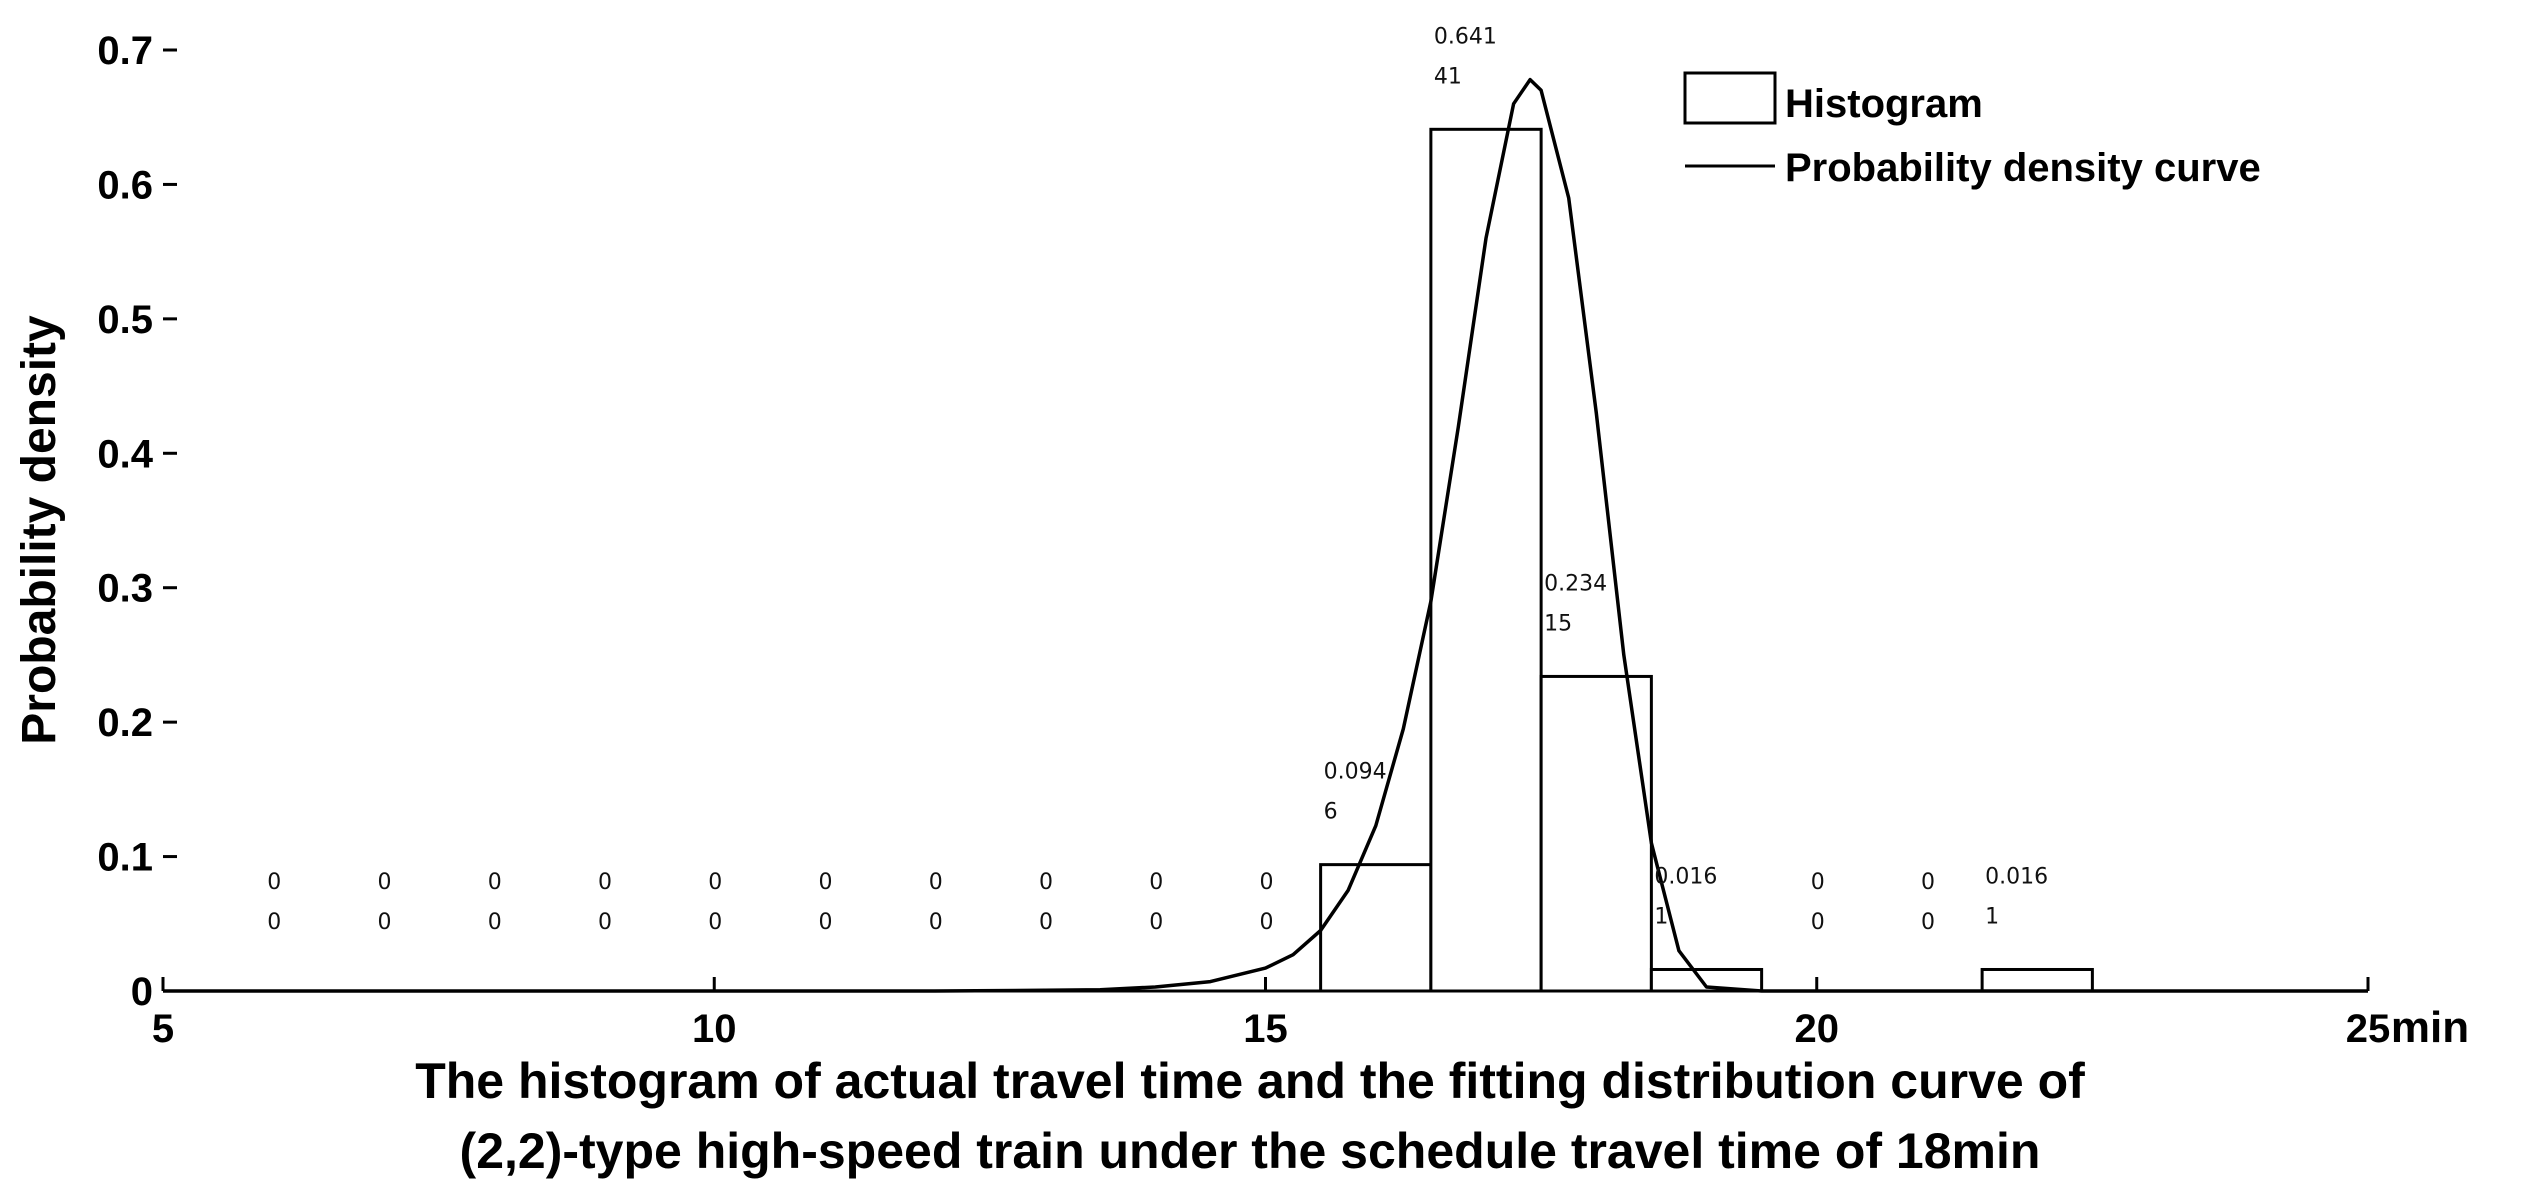  Describe the element at coordinates (1331, 812) in the screenshot. I see `bin-count-label: 6` at that location.